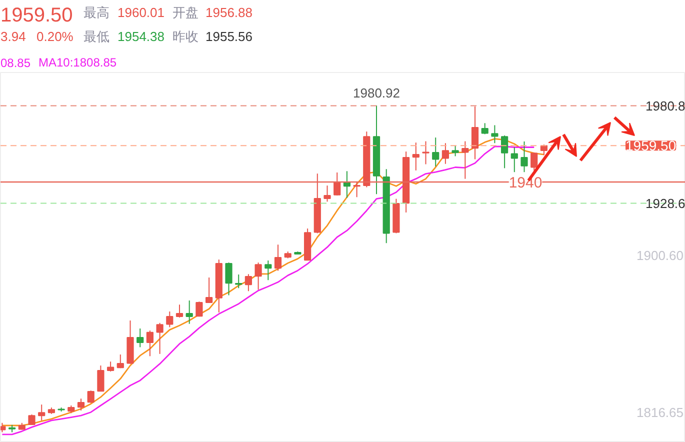  Describe the element at coordinates (185, 36) in the screenshot. I see `text: 昨收` at that location.